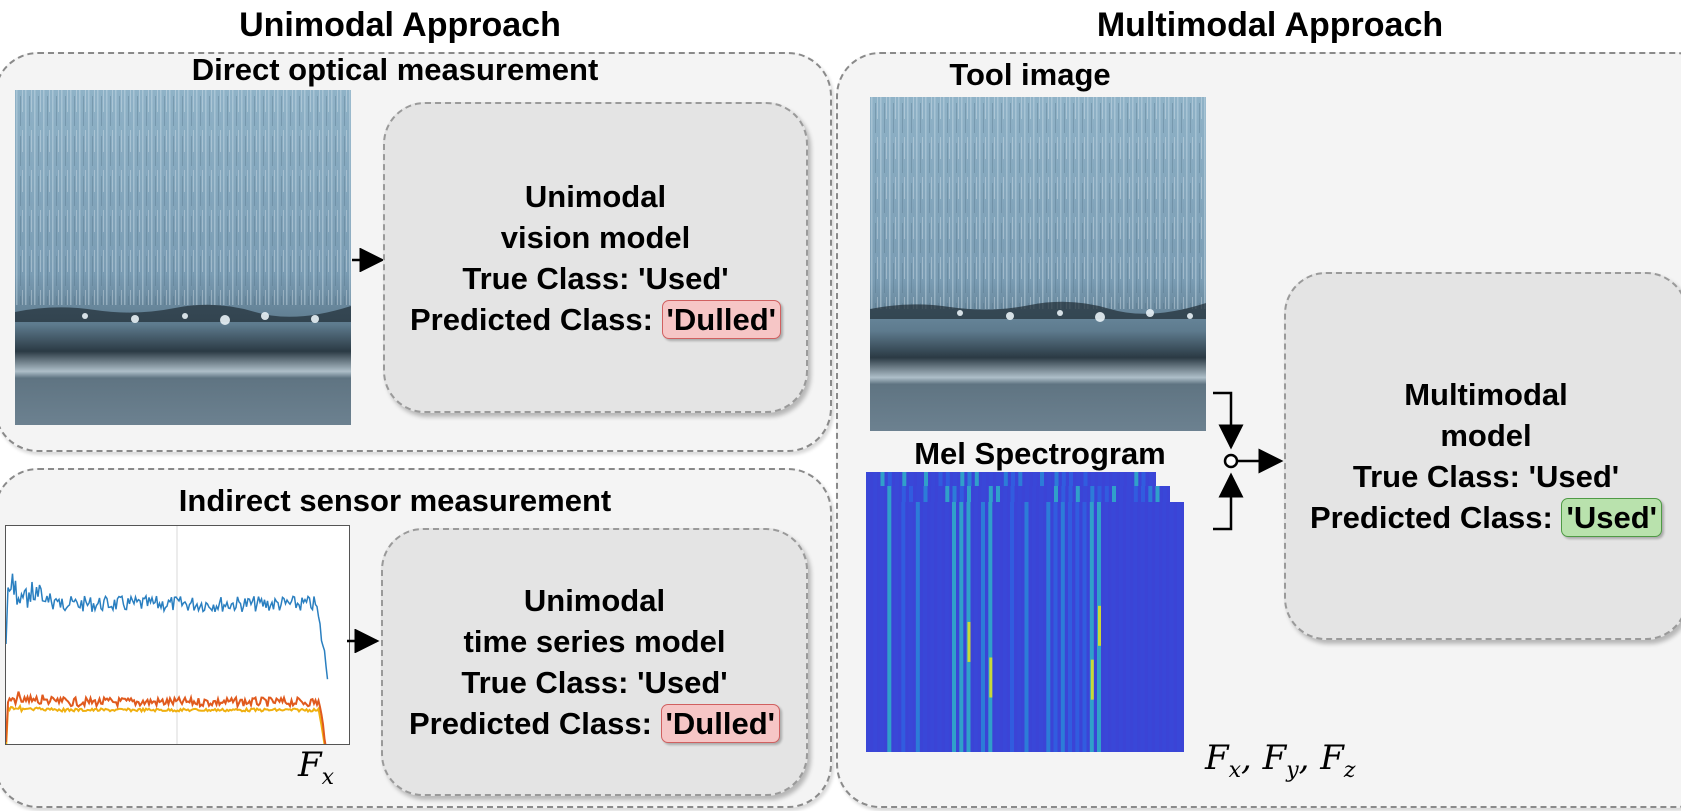  Describe the element at coordinates (183, 257) in the screenshot. I see `tool-wear-photo` at that location.